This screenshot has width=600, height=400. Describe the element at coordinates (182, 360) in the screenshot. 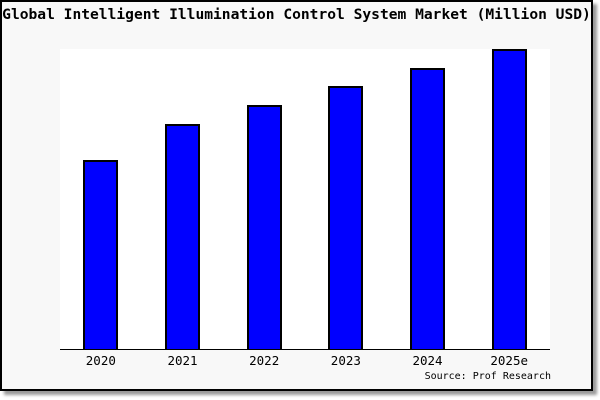

I see `x-tick-label-2021: 2021` at that location.